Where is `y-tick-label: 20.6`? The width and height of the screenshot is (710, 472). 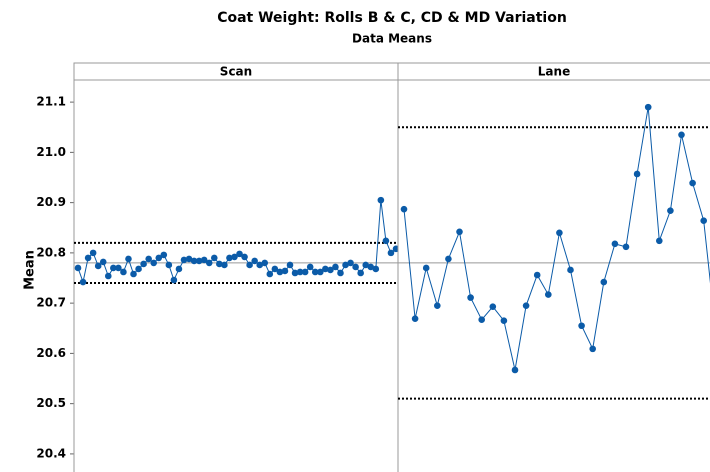 y-tick-label: 20.6 is located at coordinates (51, 353).